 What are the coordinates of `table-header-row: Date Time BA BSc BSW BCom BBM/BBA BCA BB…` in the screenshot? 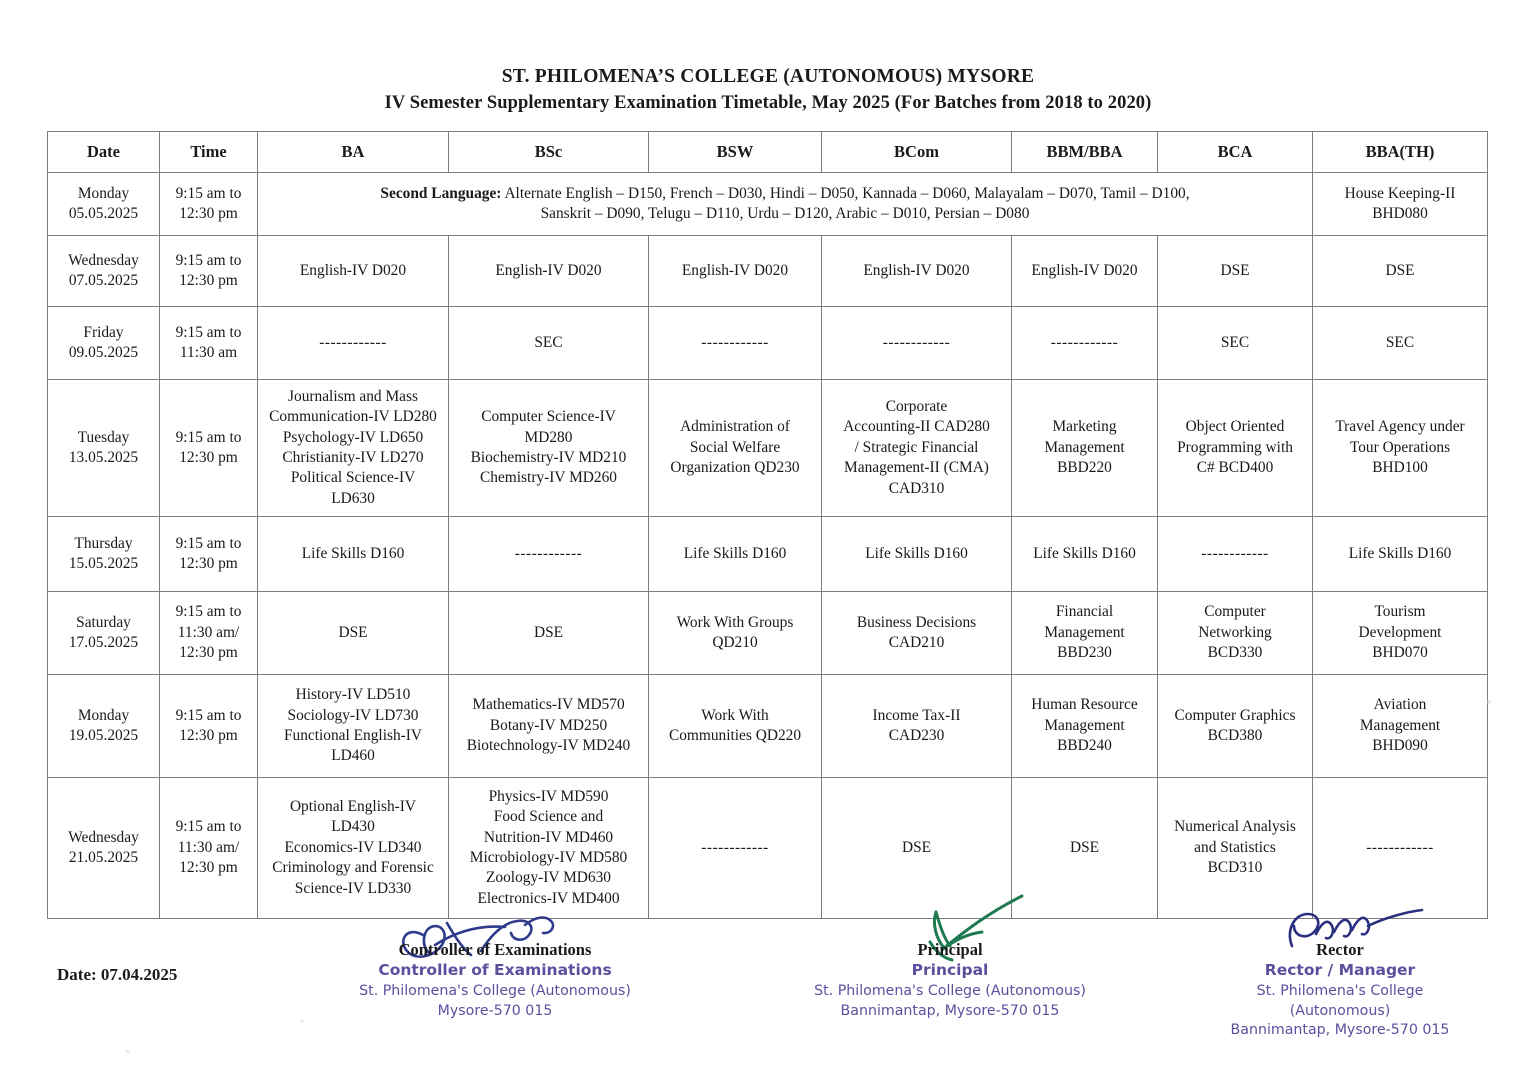 It's located at (767, 152).